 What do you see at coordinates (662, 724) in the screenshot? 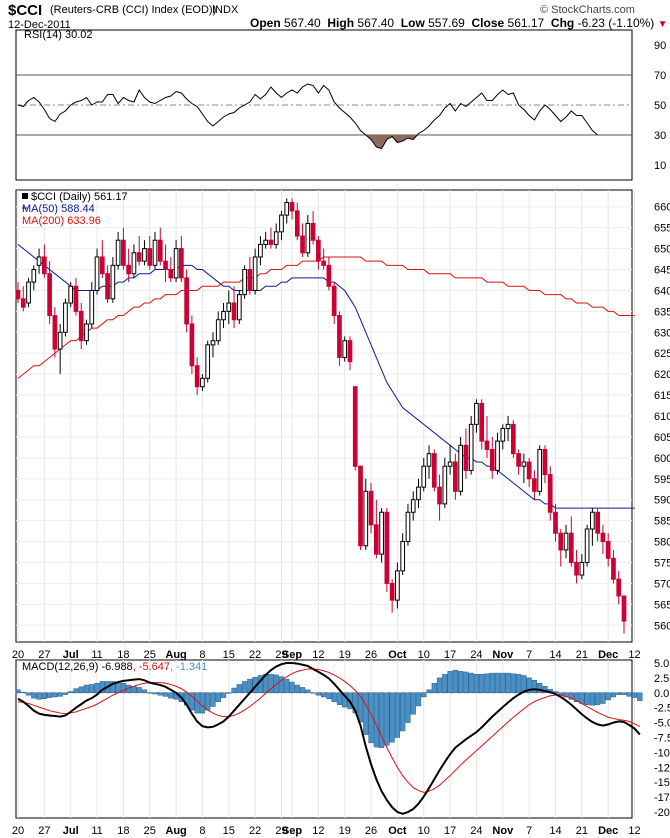
I see `macd-y-tick-label: -5.0` at bounding box center [662, 724].